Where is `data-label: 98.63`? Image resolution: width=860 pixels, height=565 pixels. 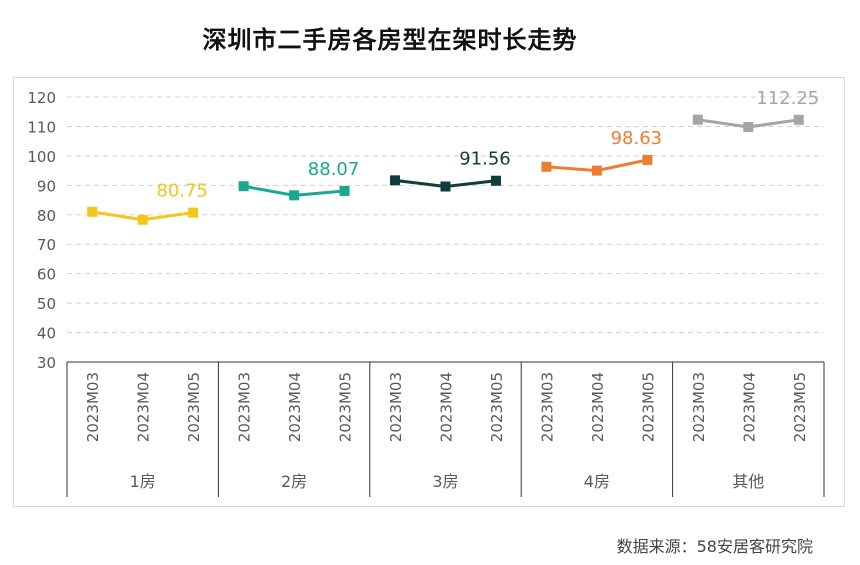
data-label: 98.63 is located at coordinates (637, 138).